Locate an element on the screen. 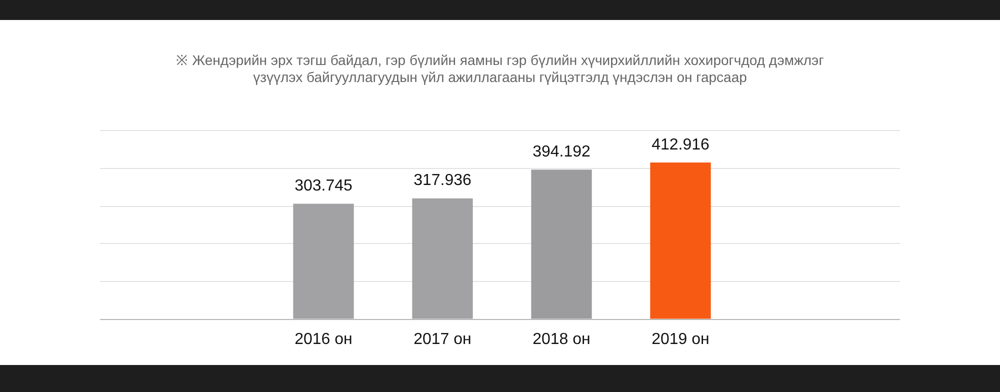 This screenshot has height=392, width=1000. chart-title: ※ Жендэрийн эрх тэгш байдал, гэр бүлийн яамны гэр бүлийн хүчирхийллийн хохирогчдод дэмжлэг үзүүлэх байгууллагуудын үйл ажиллагааны гүйцэтгэлд үндэслэн он гарсаар is located at coordinates (500, 69).